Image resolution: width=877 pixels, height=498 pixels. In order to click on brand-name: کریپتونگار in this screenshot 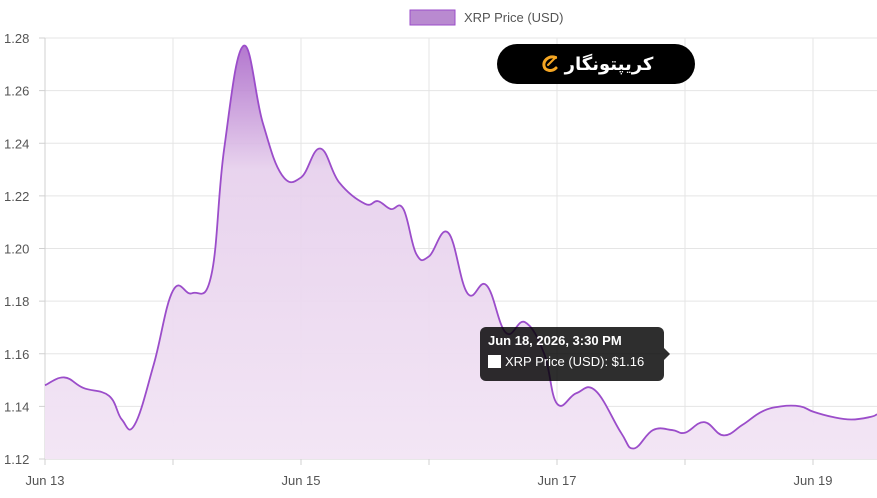, I will do `click(609, 64)`.